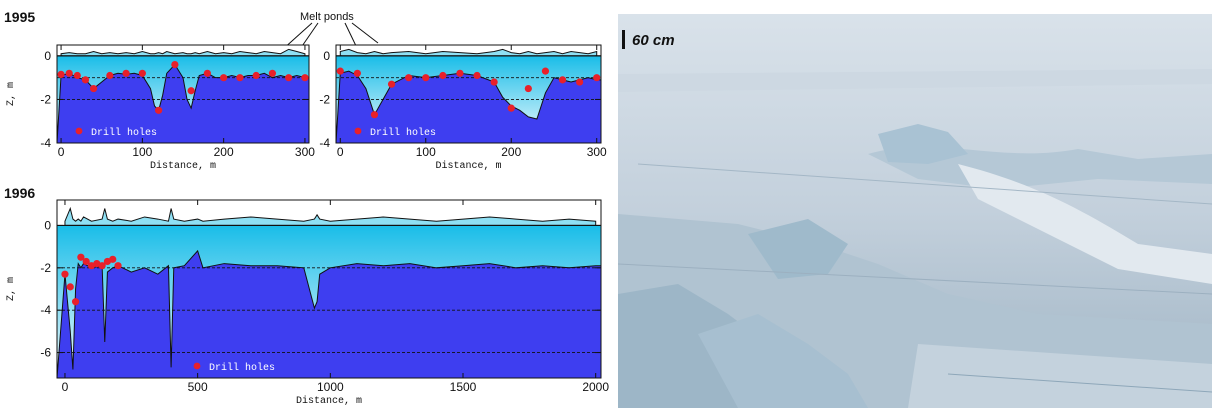 The width and height of the screenshot is (1213, 409). What do you see at coordinates (623, 39) in the screenshot?
I see `scale-bar` at bounding box center [623, 39].